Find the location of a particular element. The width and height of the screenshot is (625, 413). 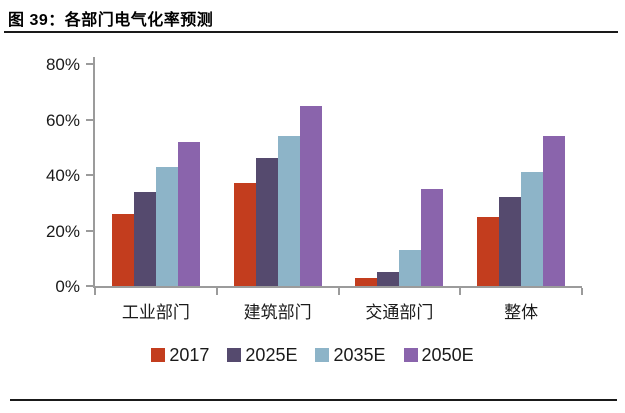

x-axis-category-label: 交通部门 is located at coordinates (399, 312).